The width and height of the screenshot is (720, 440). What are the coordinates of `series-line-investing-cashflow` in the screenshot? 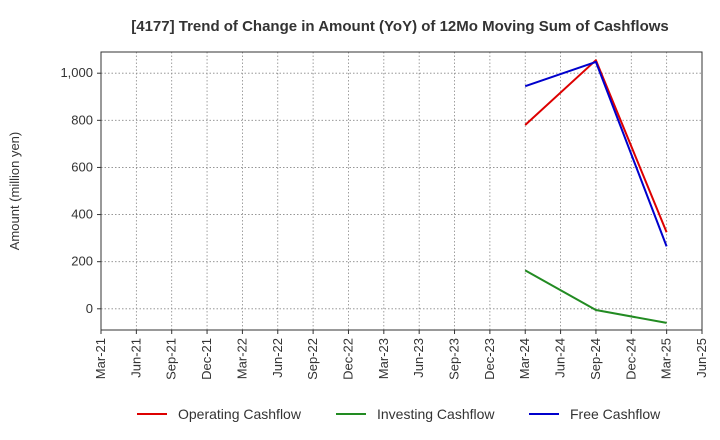 It's located at (595, 296).